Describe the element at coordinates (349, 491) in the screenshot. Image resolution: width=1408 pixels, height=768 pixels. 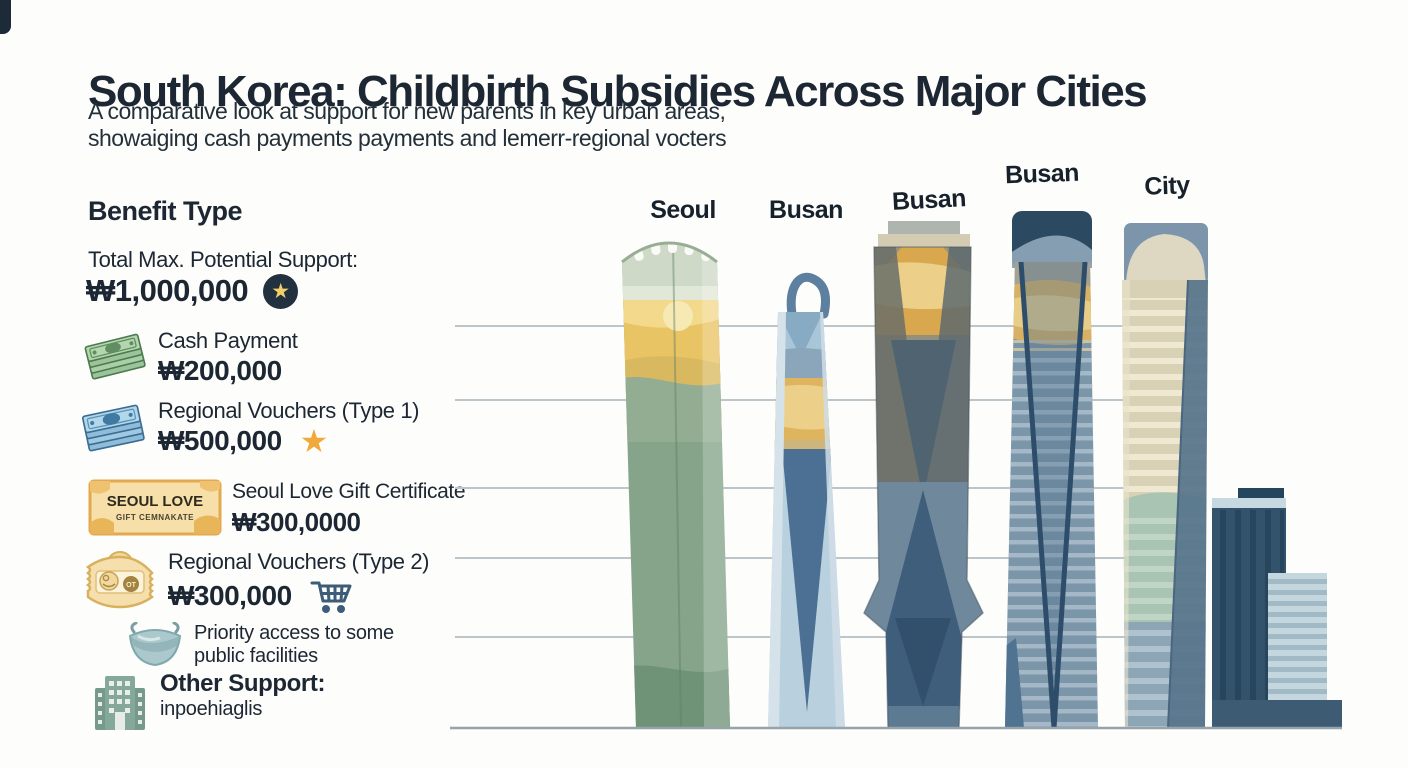
I see `legend-item-label: Seoul Love Gift Certificate` at that location.